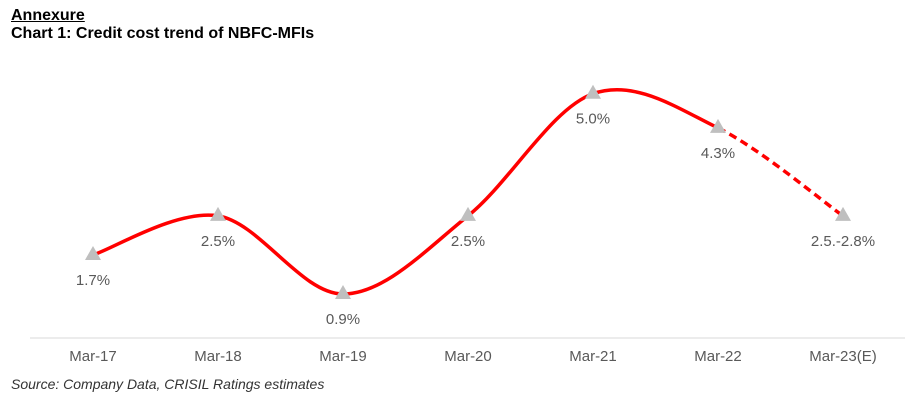  Describe the element at coordinates (718, 153) in the screenshot. I see `data-label: 4.3%` at that location.